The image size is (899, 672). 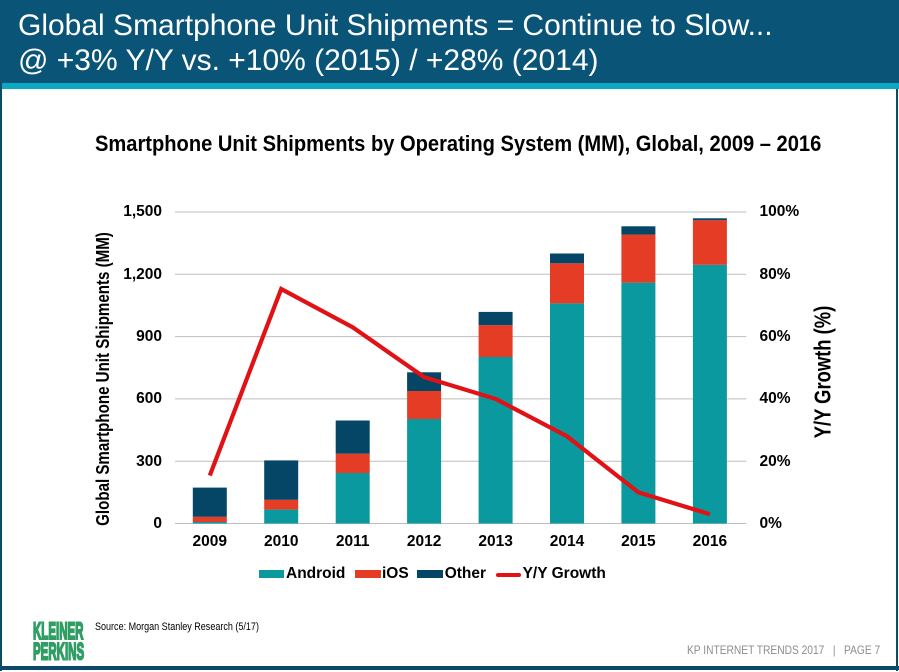 What do you see at coordinates (58, 652) in the screenshot?
I see `svg-text: PERKINS` at bounding box center [58, 652].